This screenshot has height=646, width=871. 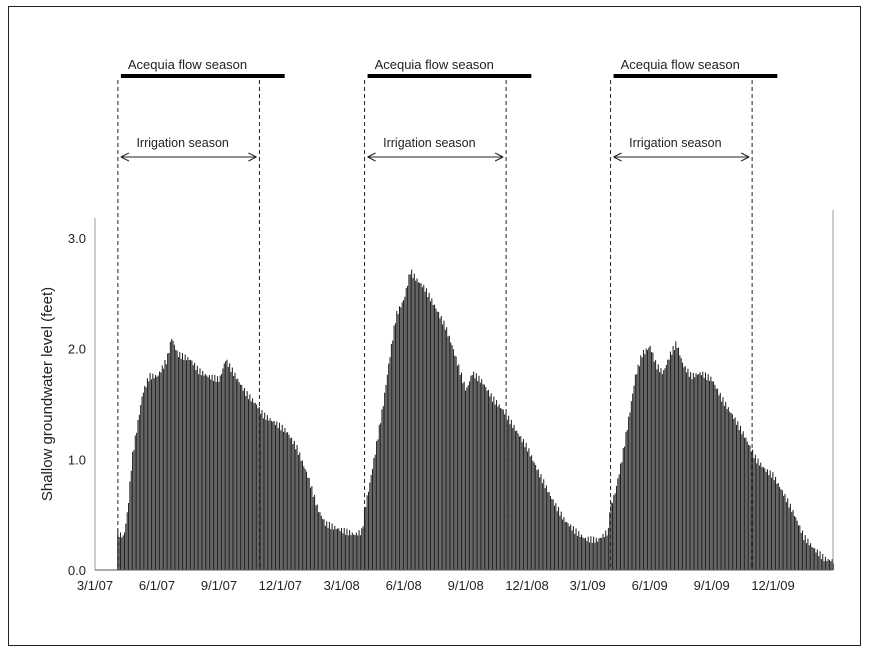 What do you see at coordinates (371, 157) in the screenshot?
I see `arrow-left-head` at bounding box center [371, 157].